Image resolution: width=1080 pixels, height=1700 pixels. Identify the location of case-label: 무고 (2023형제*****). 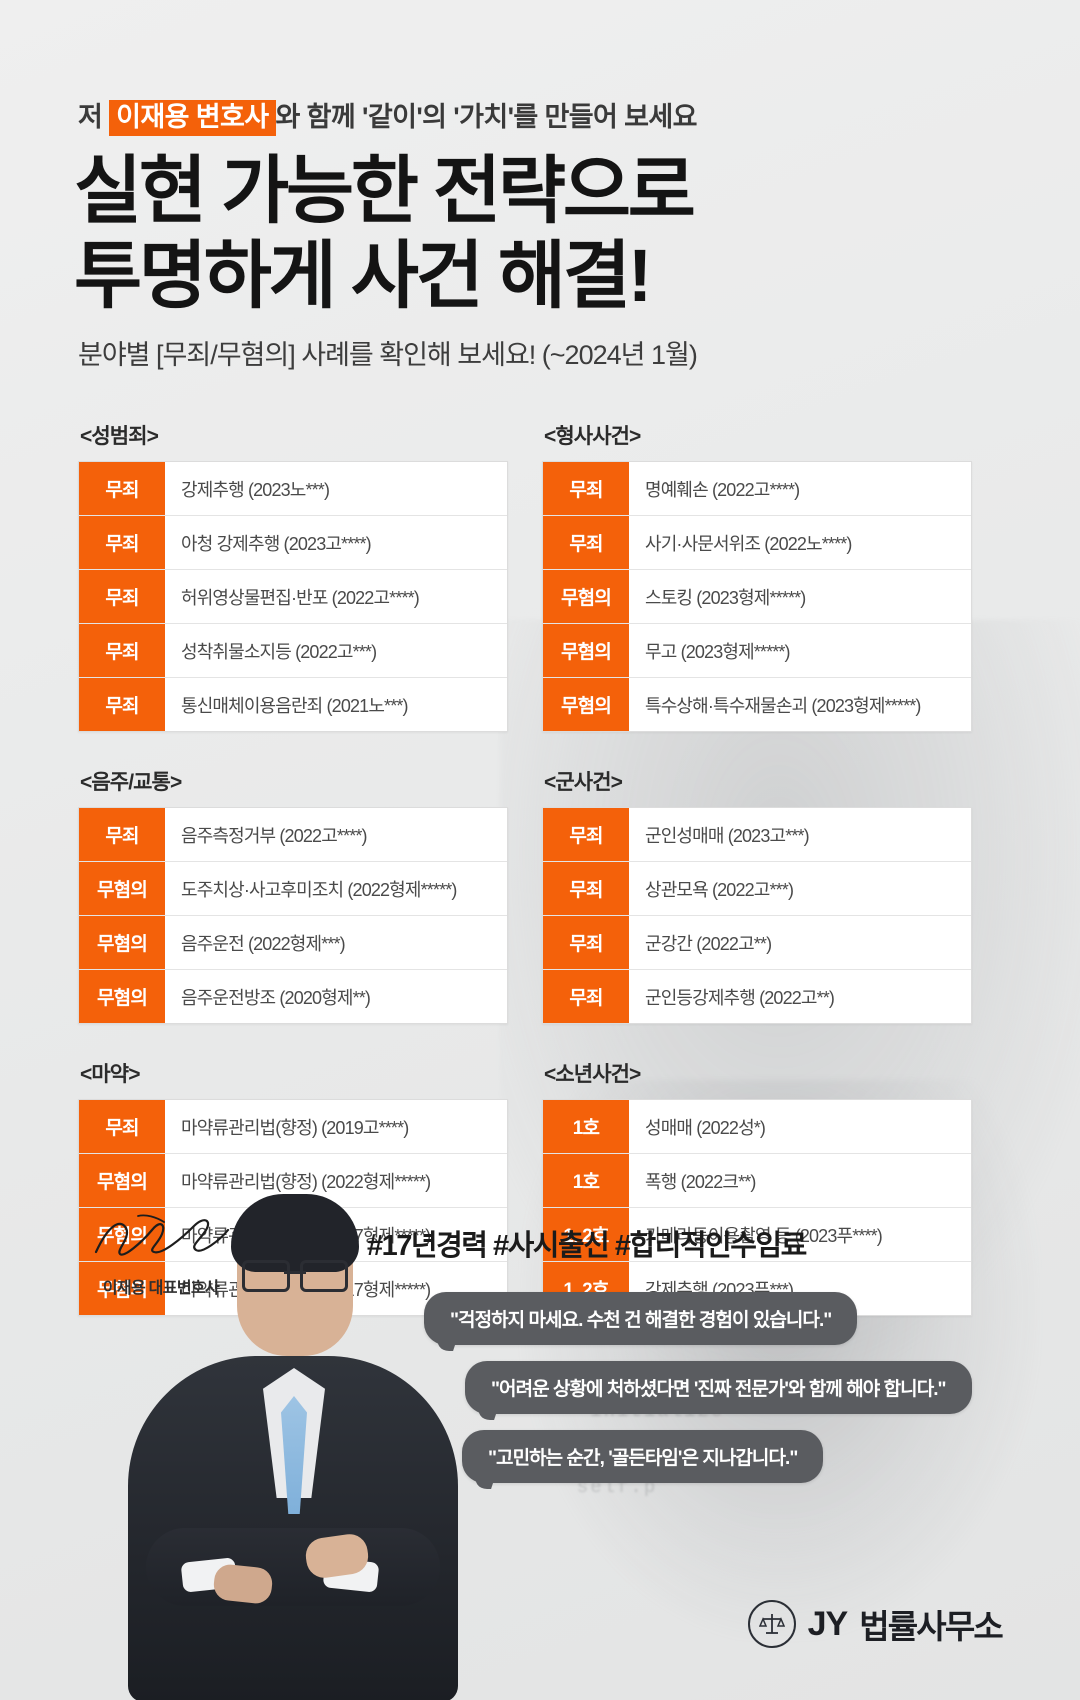
(800, 650).